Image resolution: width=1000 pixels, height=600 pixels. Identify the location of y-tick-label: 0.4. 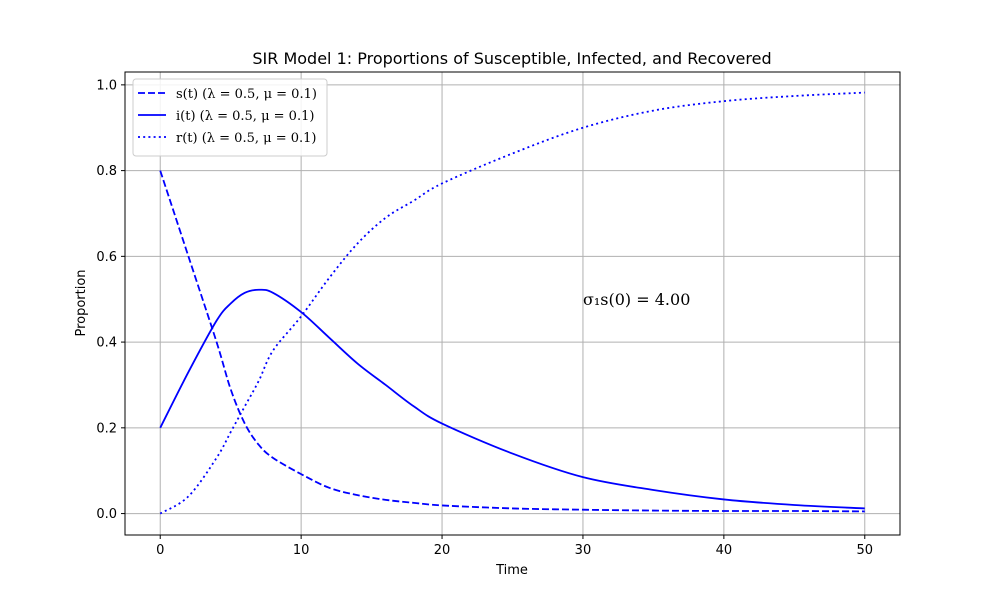
(106, 343).